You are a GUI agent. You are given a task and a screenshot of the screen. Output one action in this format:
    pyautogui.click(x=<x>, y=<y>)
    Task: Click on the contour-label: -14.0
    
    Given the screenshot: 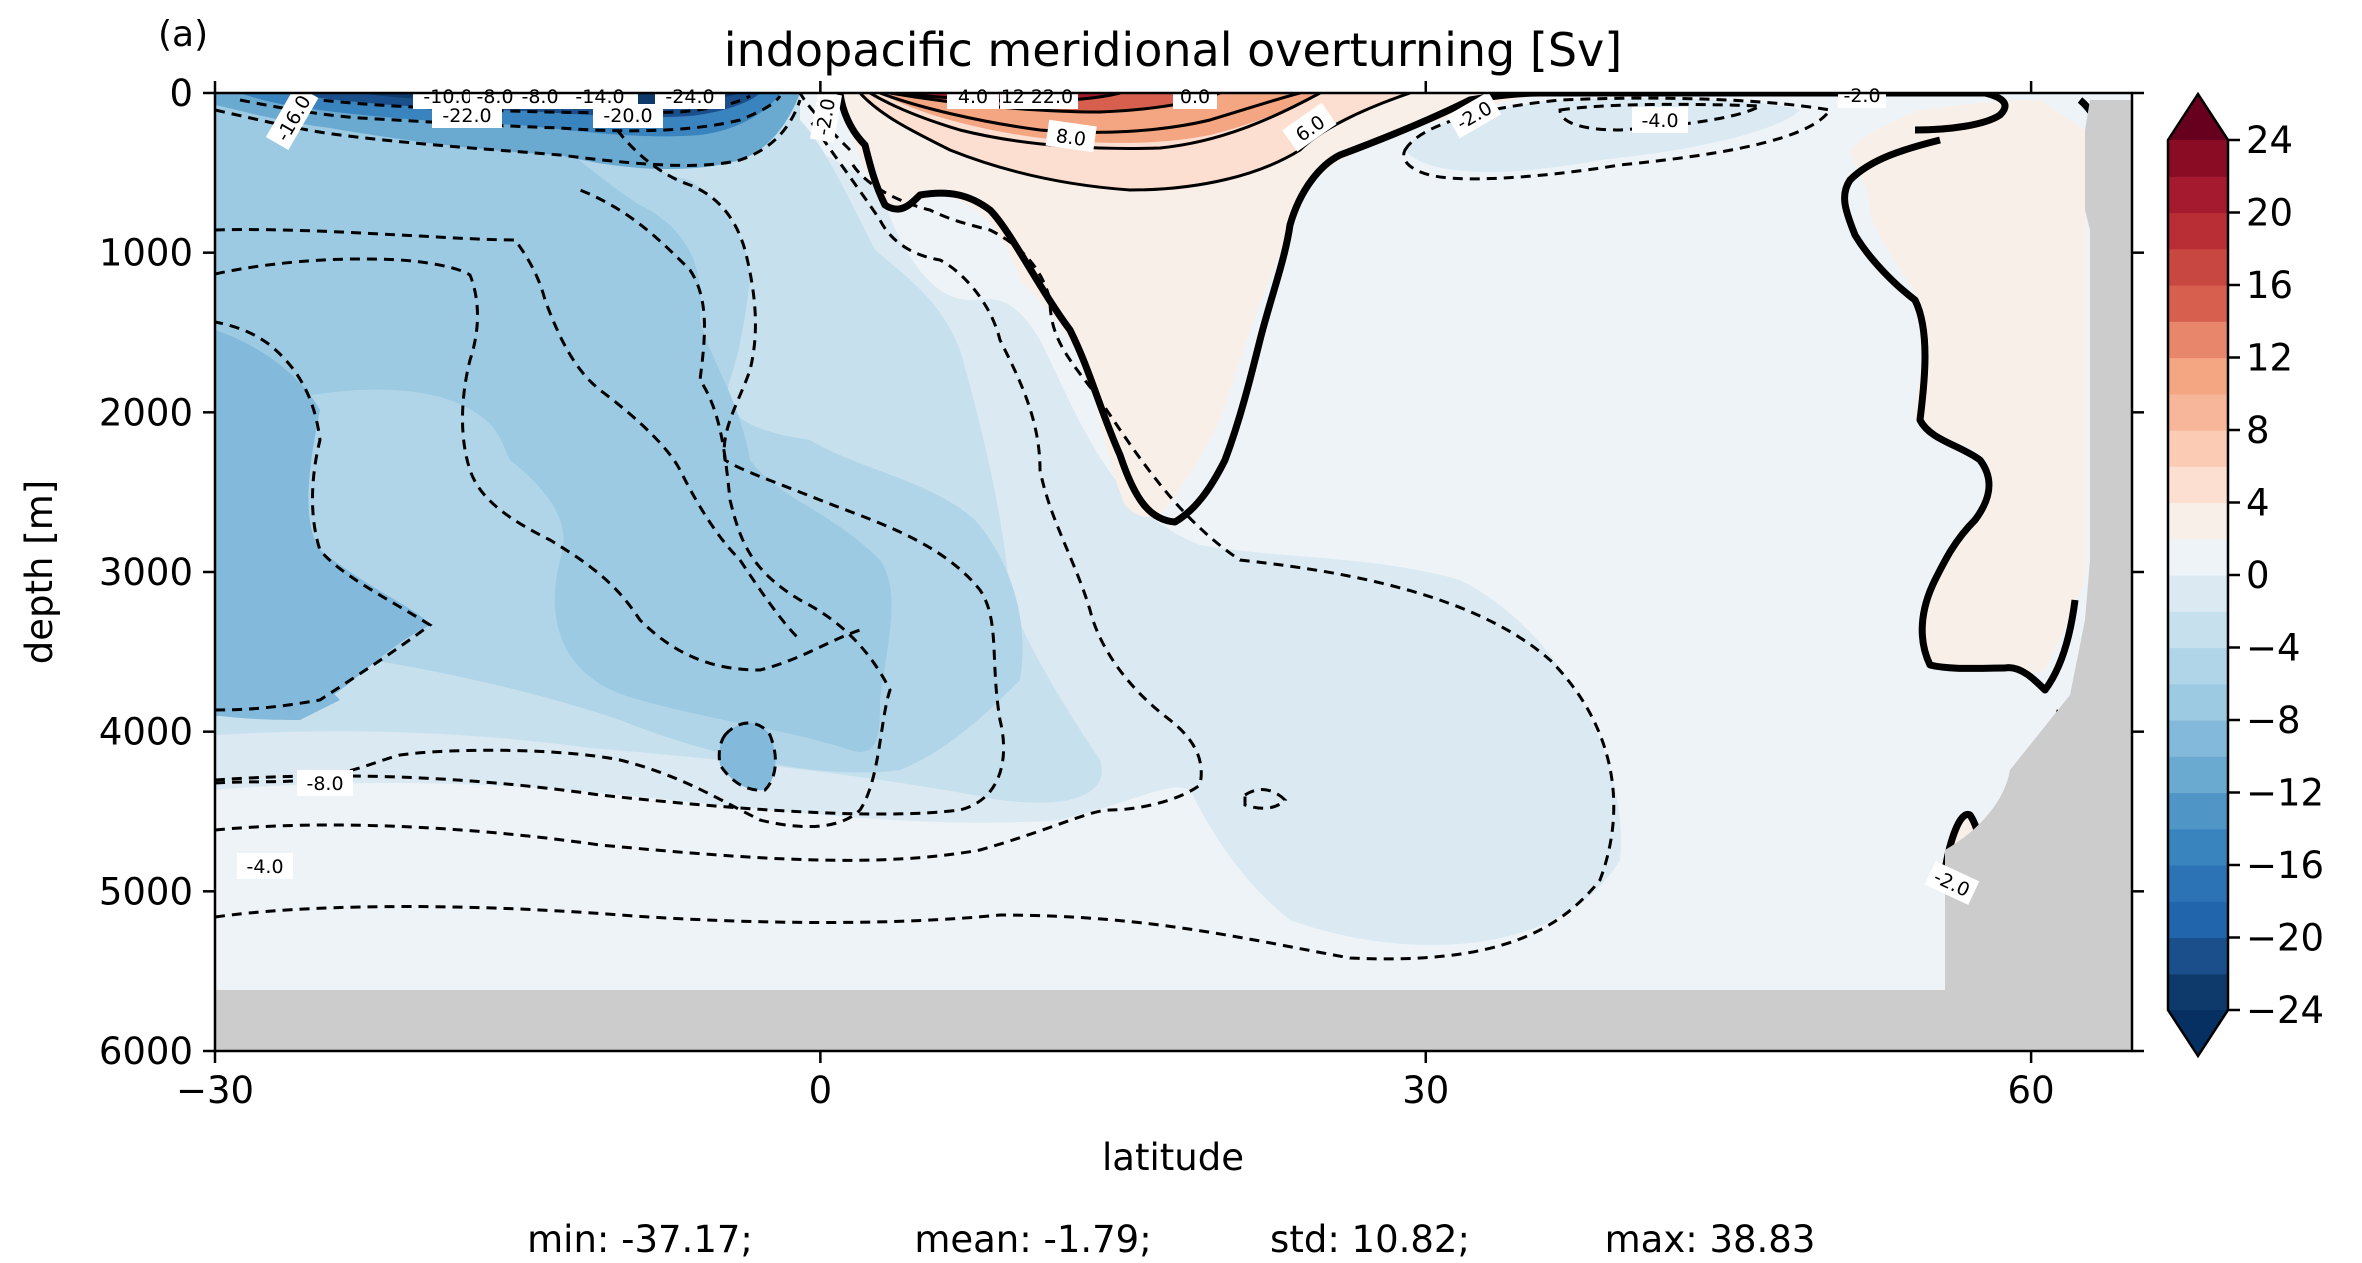 What is the action you would take?
    pyautogui.click(x=599, y=97)
    